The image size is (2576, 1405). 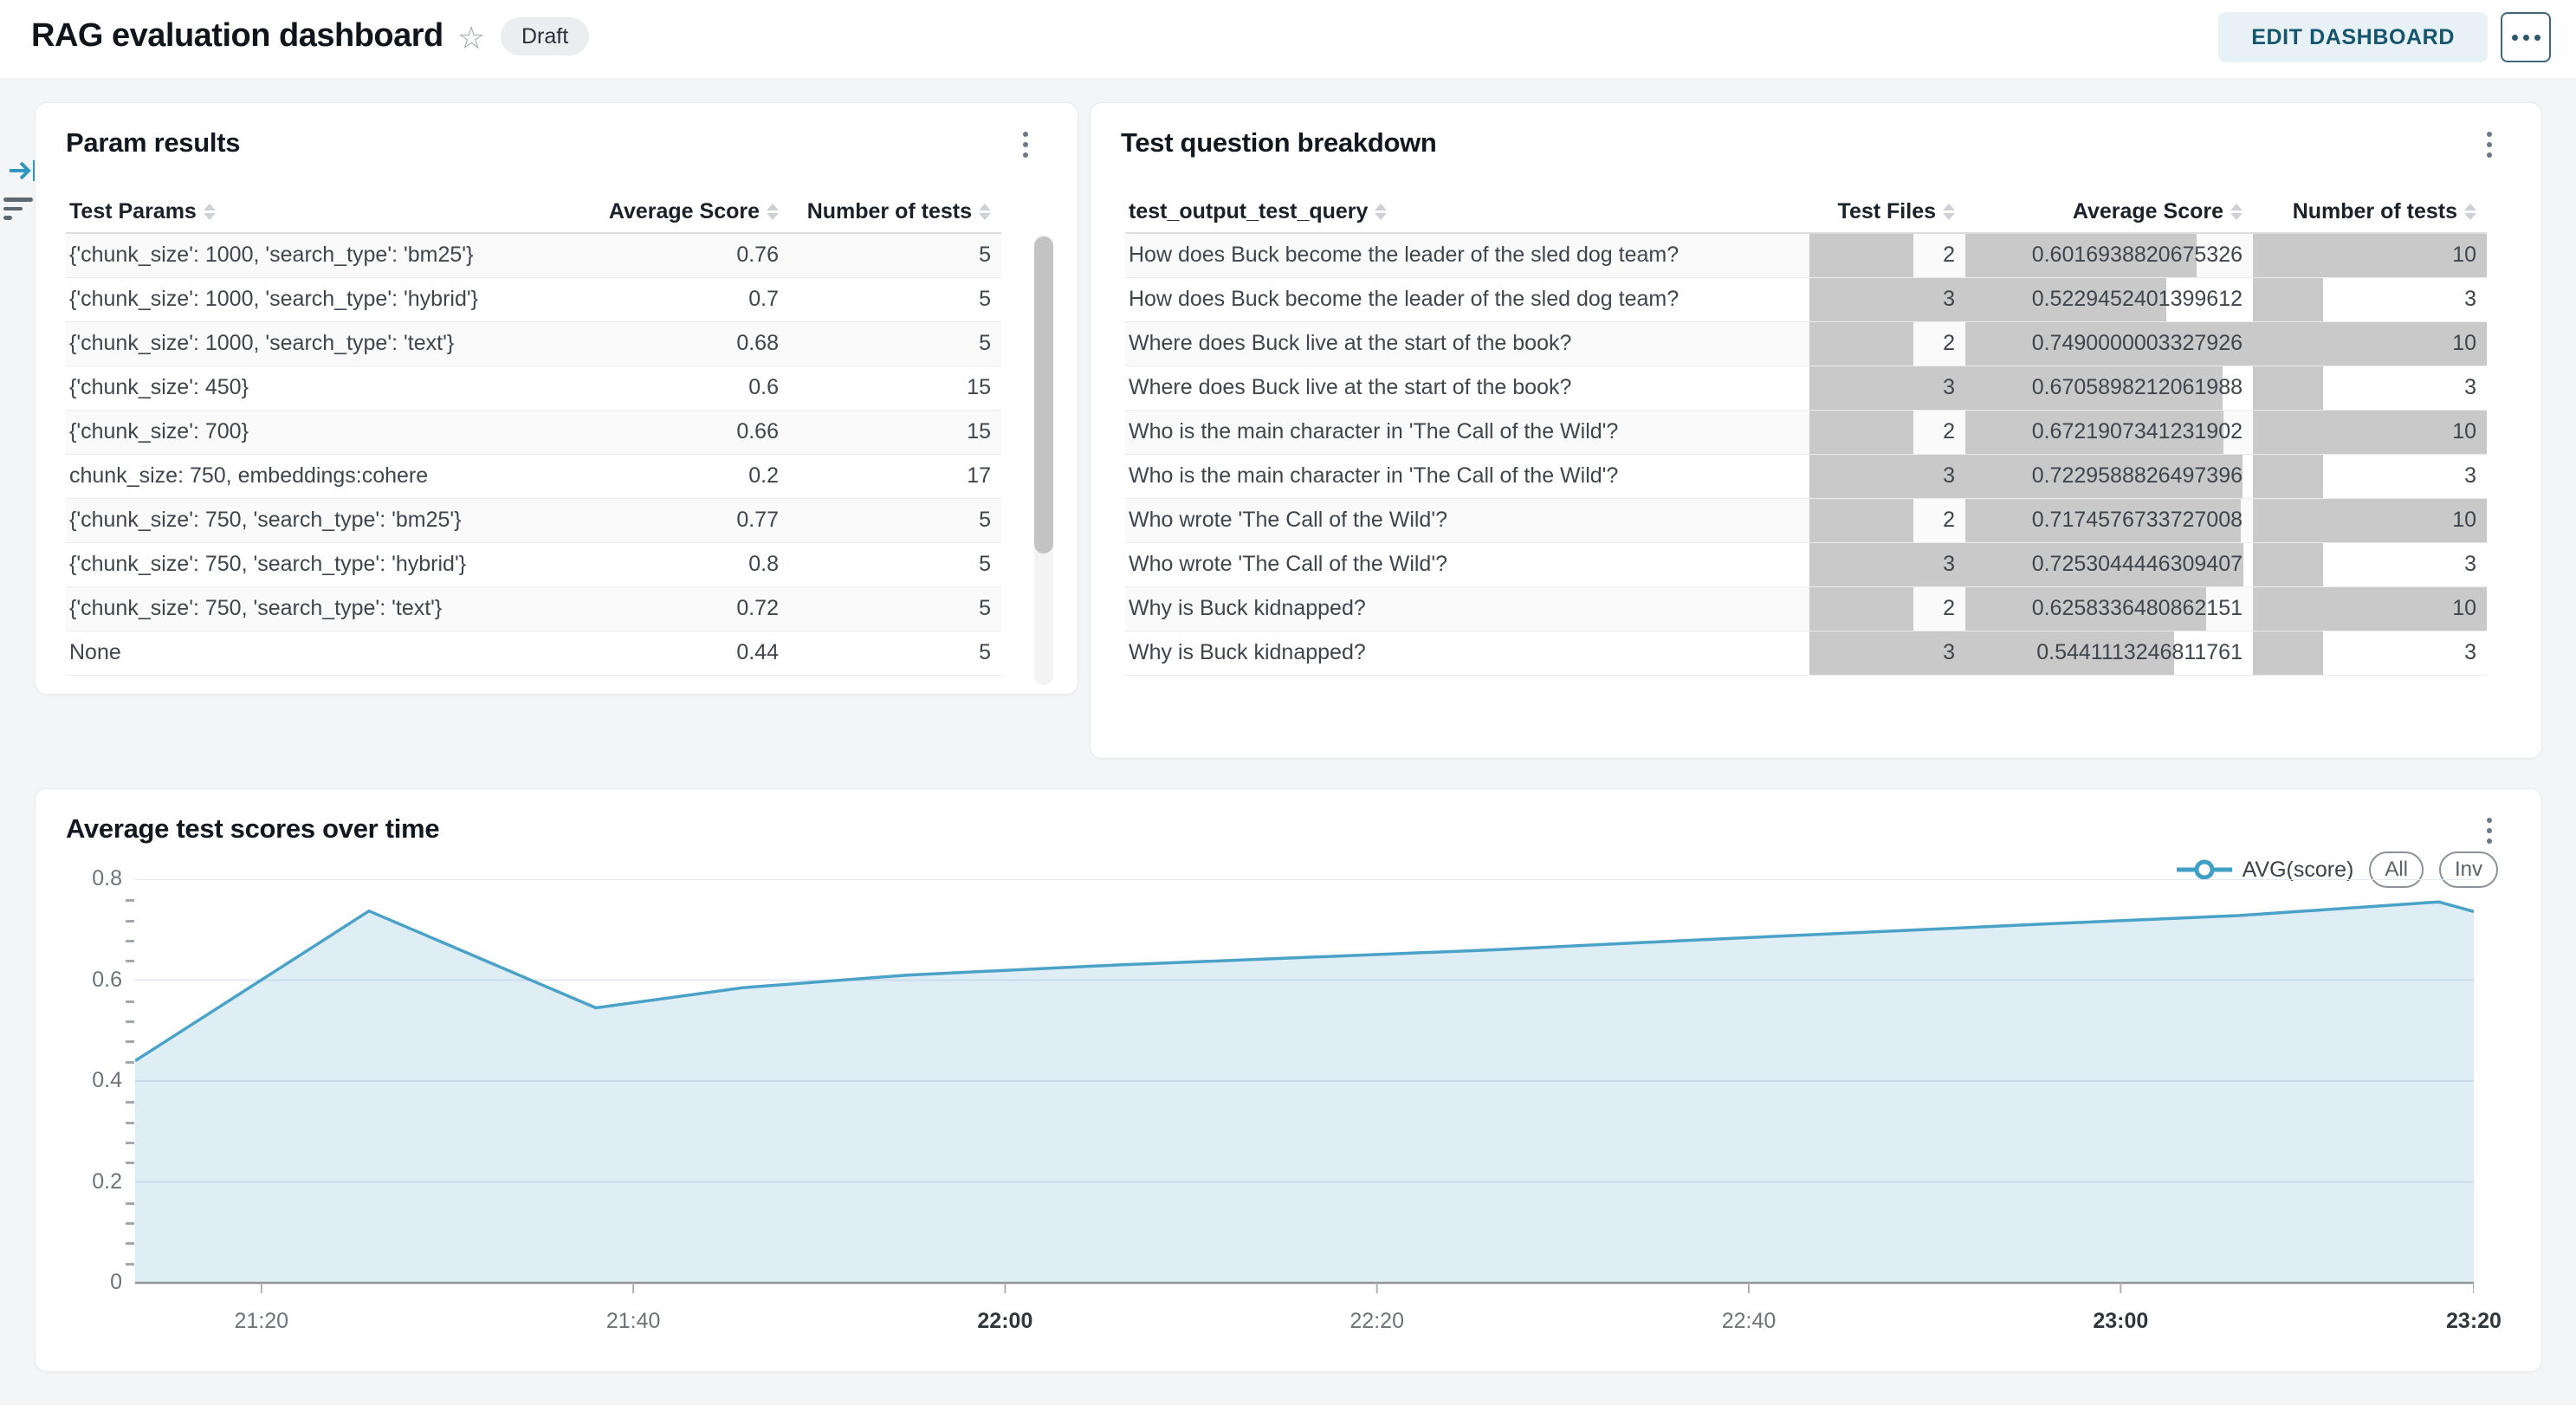 I want to click on legend-inv-button: Inv, so click(x=2468, y=869).